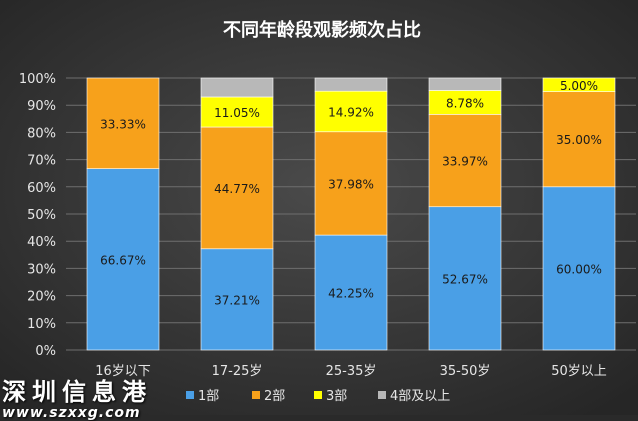 This screenshot has width=638, height=421. What do you see at coordinates (77, 392) in the screenshot?
I see `watermark-text: 深圳信息港` at bounding box center [77, 392].